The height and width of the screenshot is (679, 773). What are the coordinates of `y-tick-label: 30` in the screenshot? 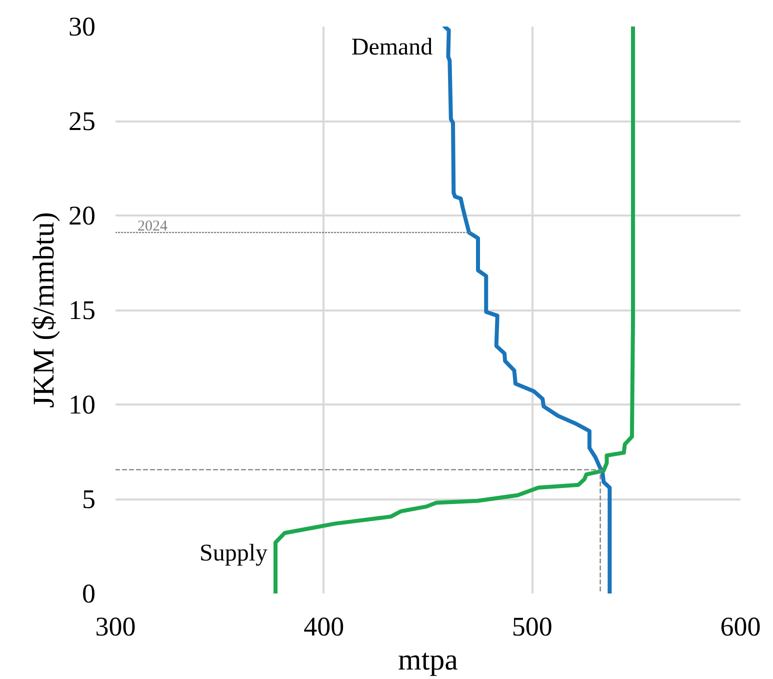 It's located at (82, 27).